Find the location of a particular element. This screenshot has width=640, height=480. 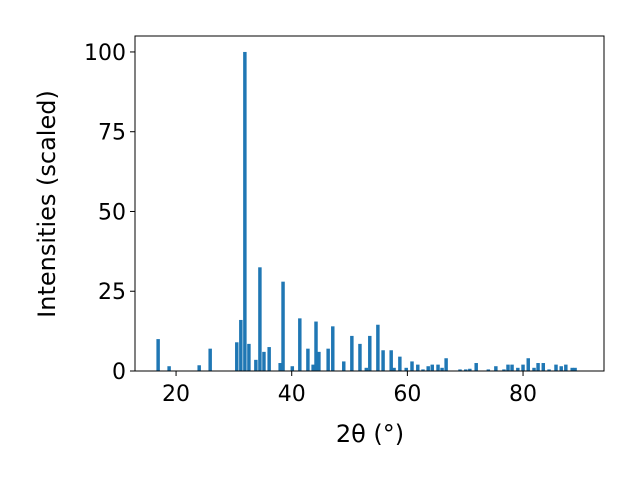

y-tick-label: 75 is located at coordinates (112, 133).